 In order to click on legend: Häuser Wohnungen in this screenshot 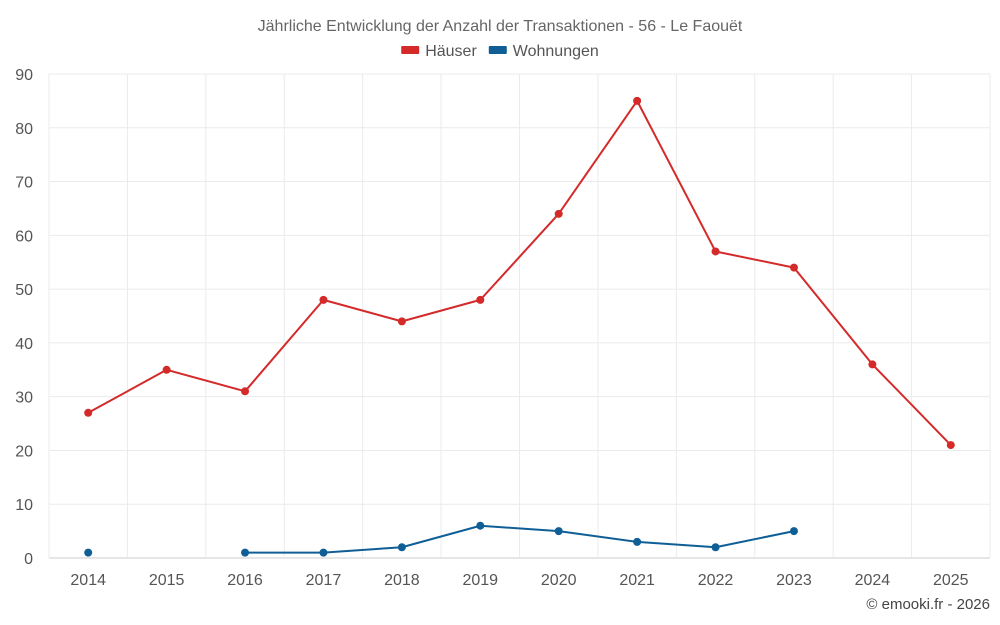, I will do `click(500, 51)`.